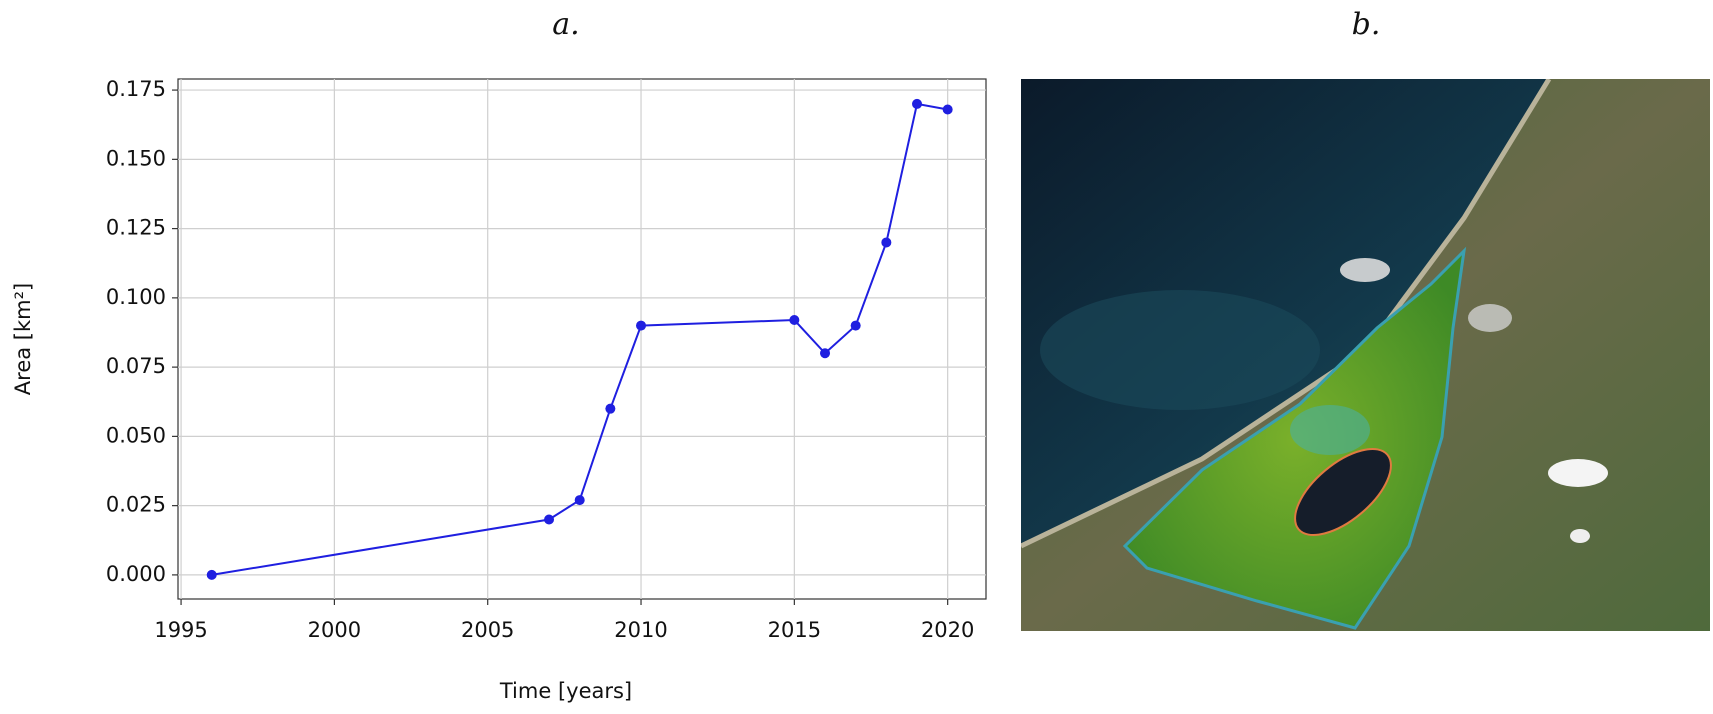 The width and height of the screenshot is (1713, 714). I want to click on x-tick-label: 2015, so click(794, 630).